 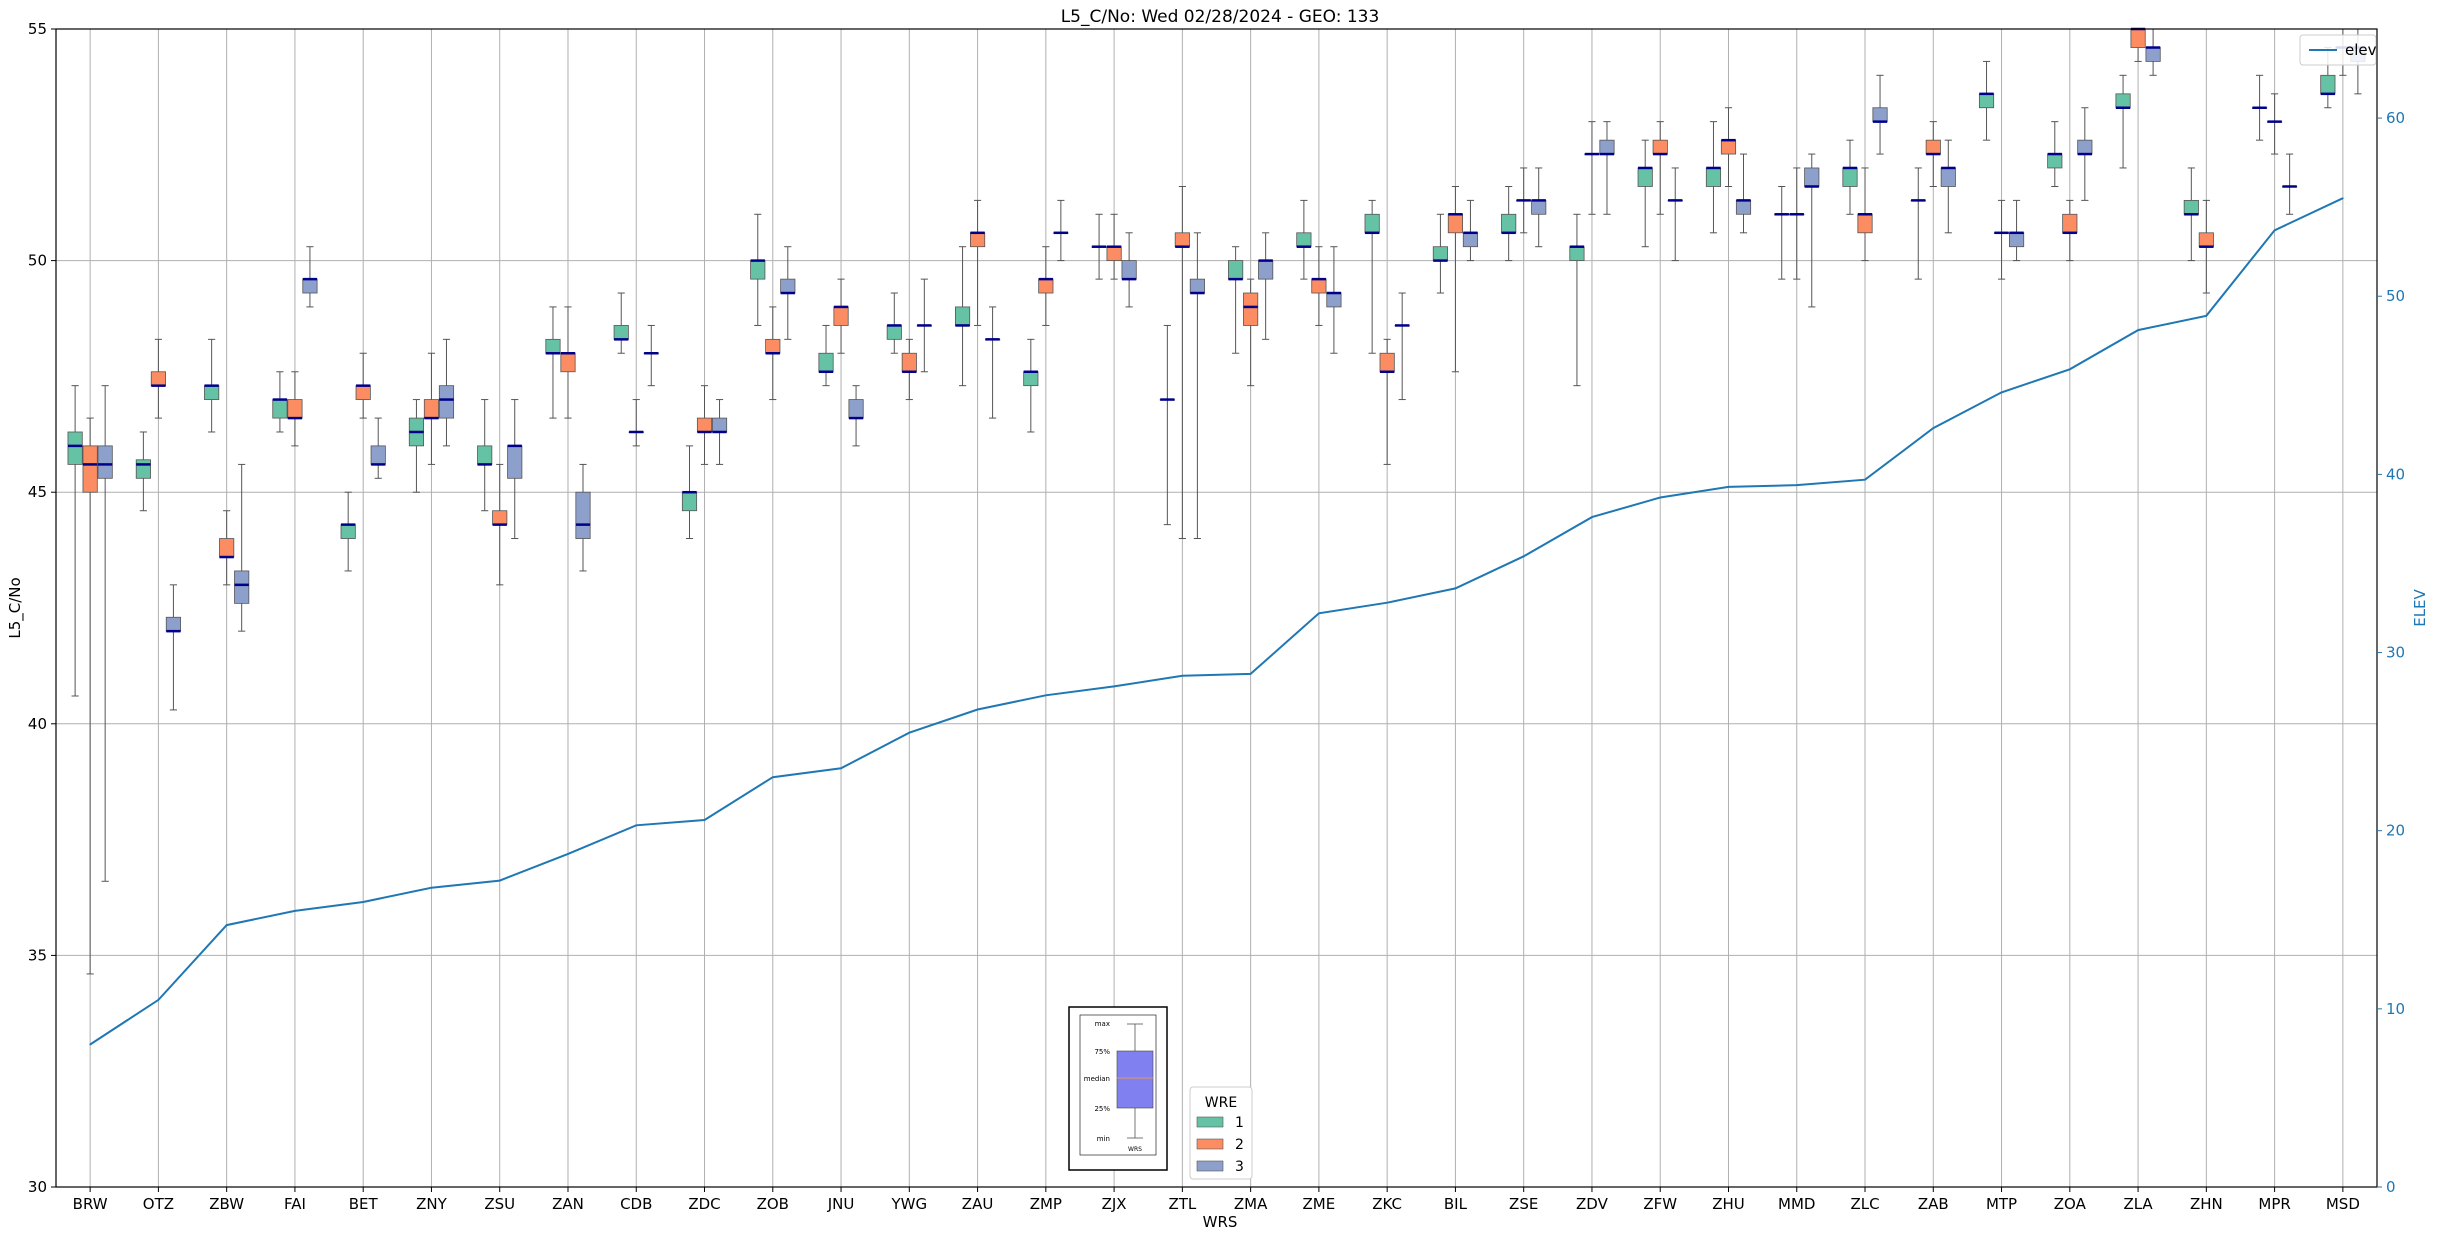 I want to click on key-xlabel: WRS, so click(x=1135, y=1149).